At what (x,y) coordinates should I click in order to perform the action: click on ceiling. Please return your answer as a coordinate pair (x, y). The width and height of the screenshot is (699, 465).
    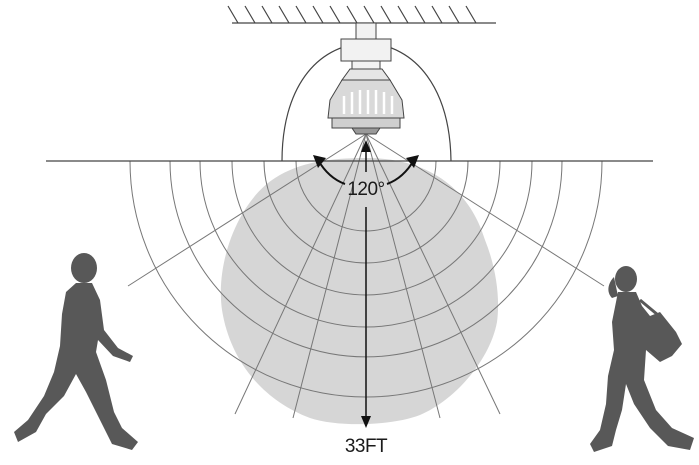
    Looking at the image, I should click on (361, 14).